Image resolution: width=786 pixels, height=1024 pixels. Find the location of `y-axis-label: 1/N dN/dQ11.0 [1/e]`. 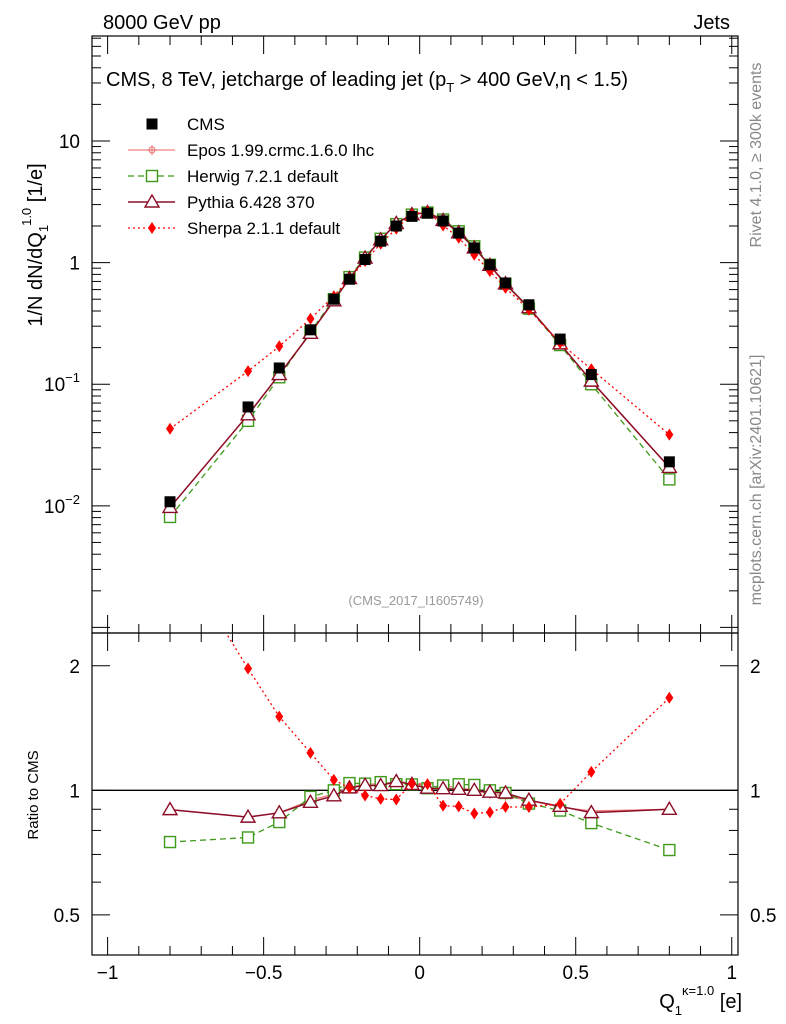

y-axis-label: 1/N dN/dQ11.0 [1/e] is located at coordinates (35, 244).